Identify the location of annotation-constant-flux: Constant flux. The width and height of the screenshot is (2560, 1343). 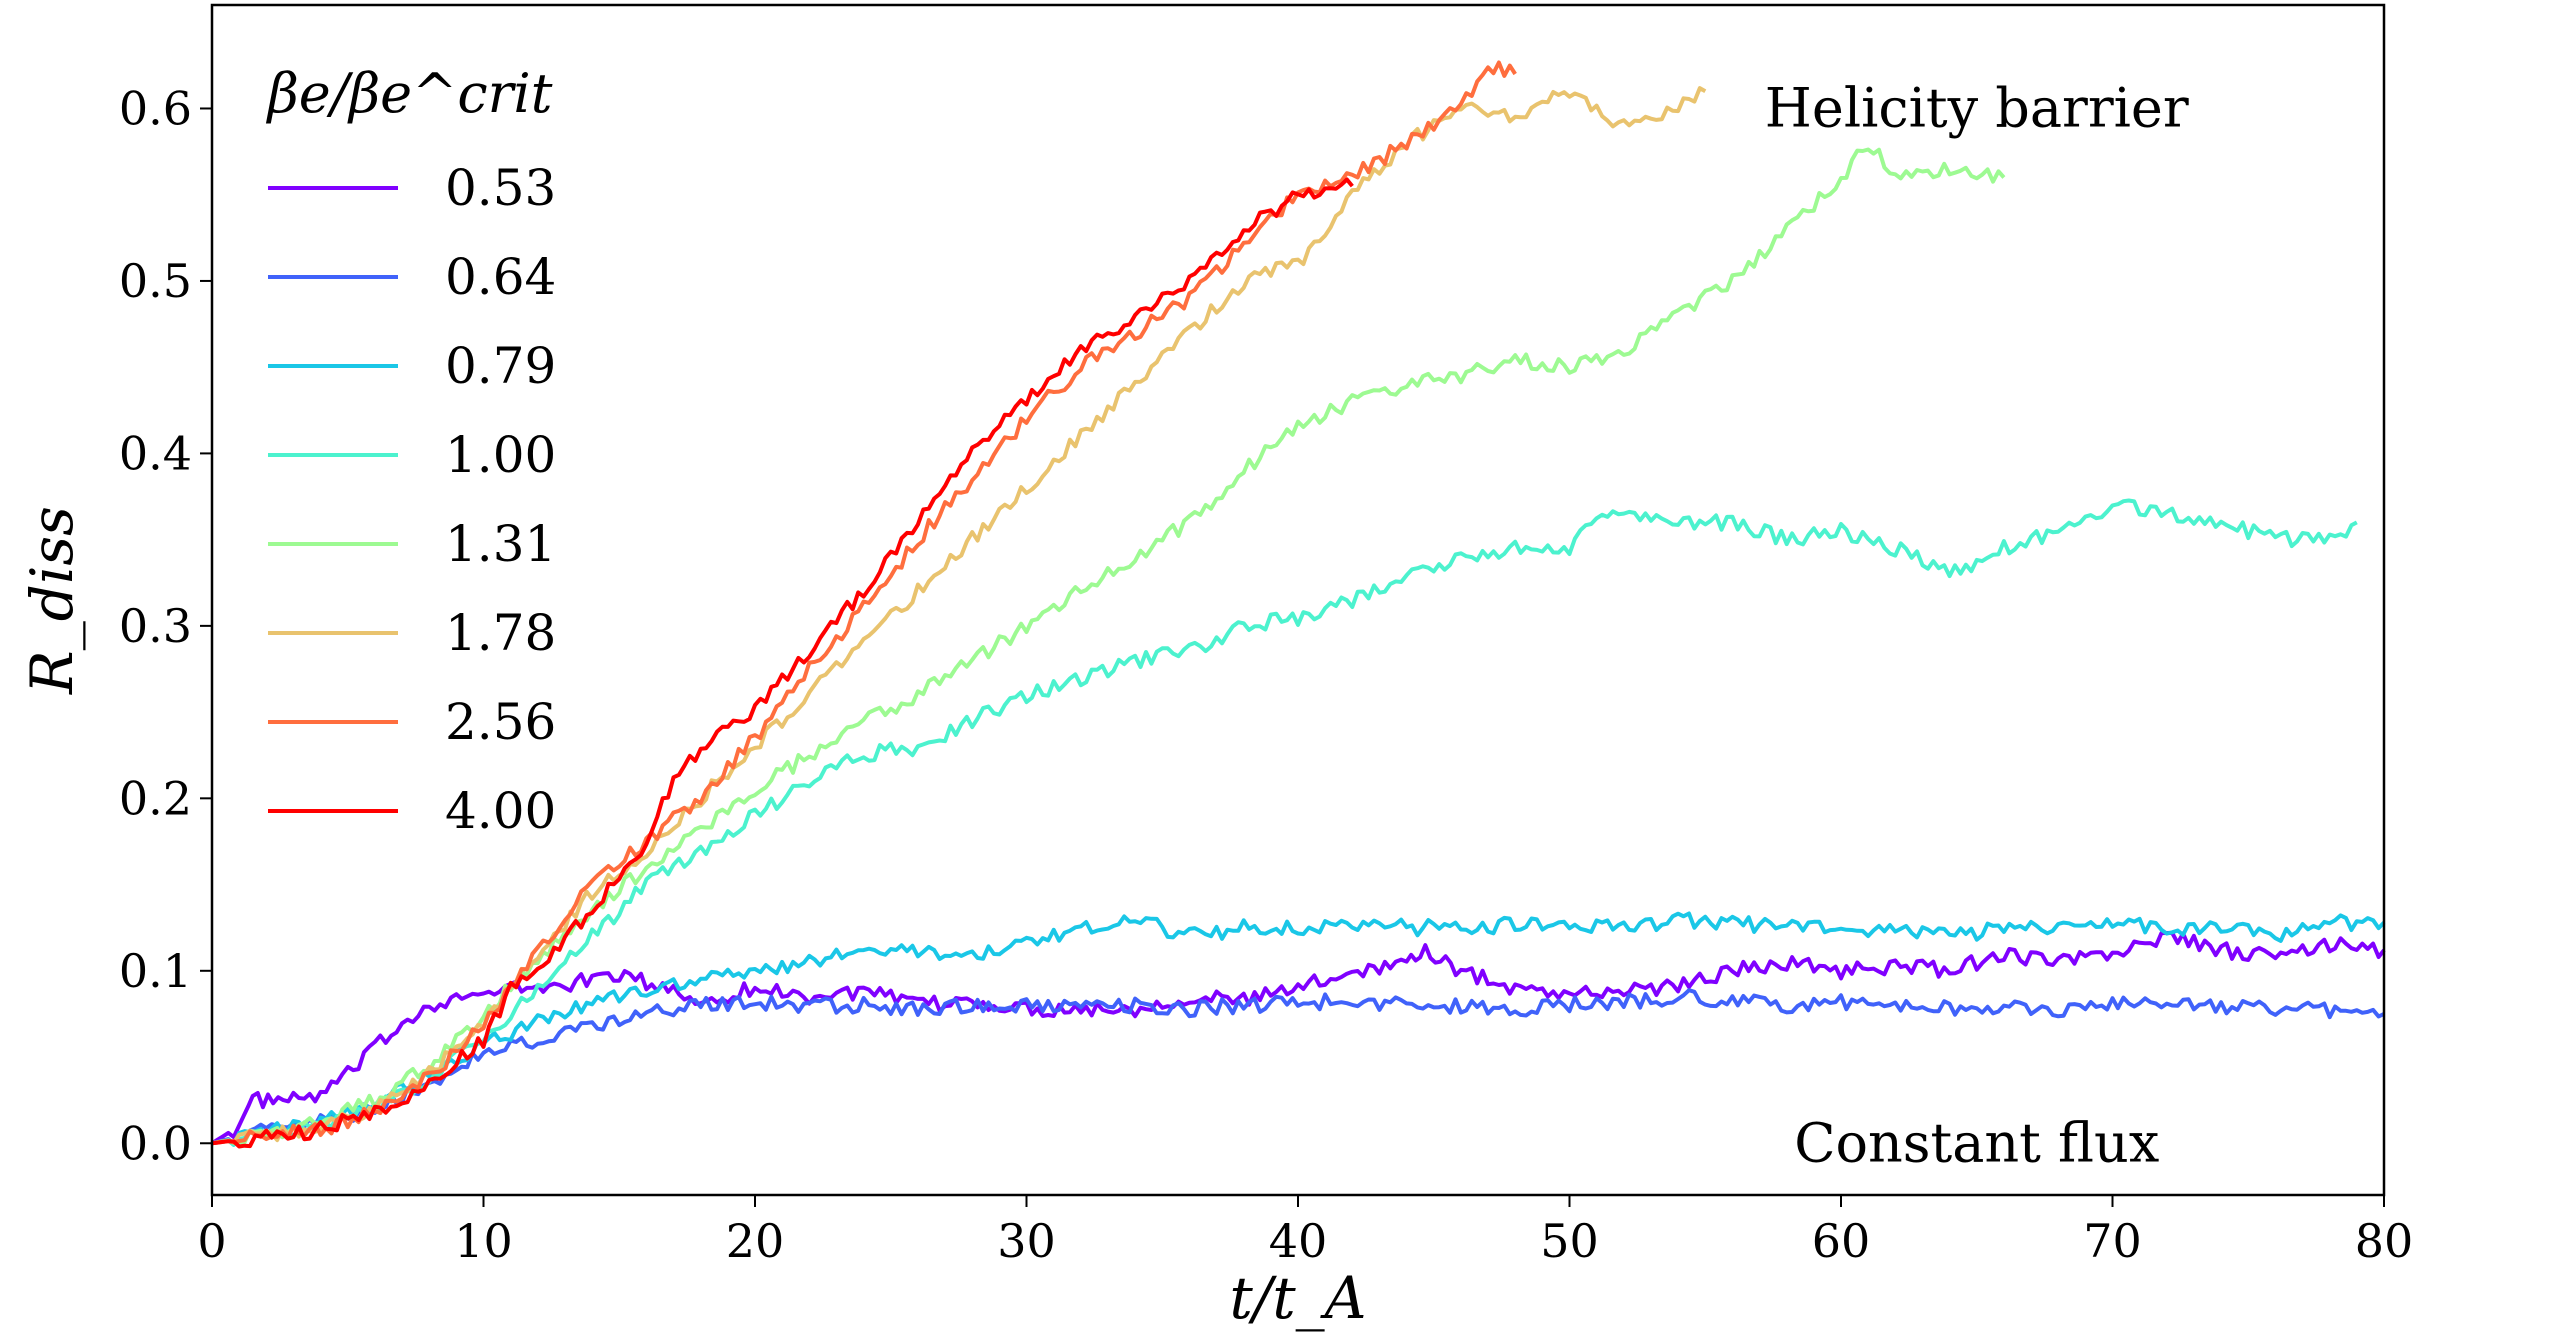
(1976, 1142).